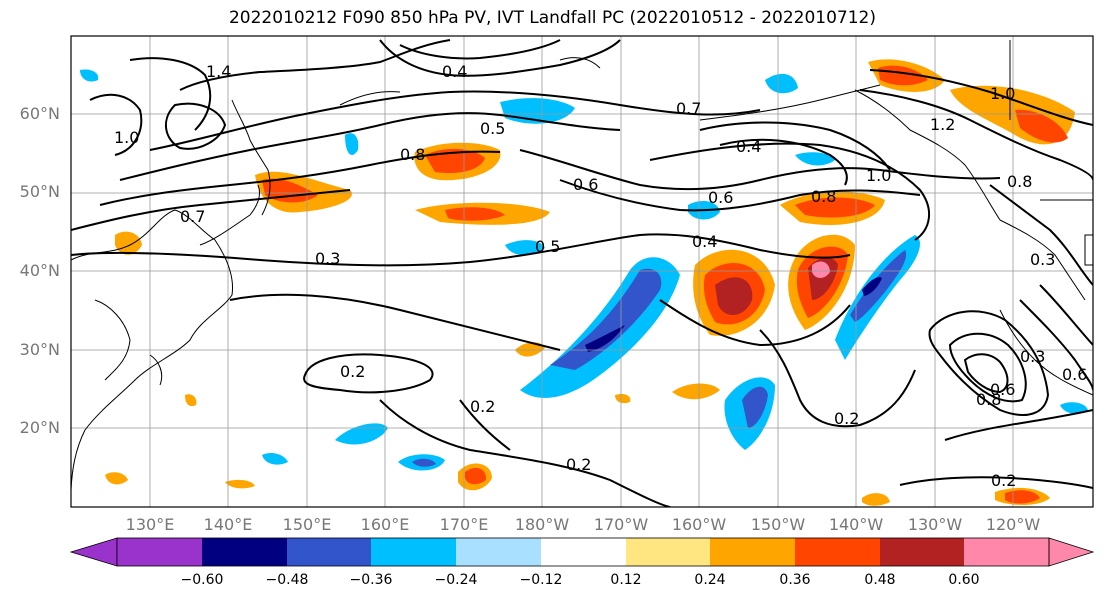 The height and width of the screenshot is (601, 1105). I want to click on lat-label: 60°N, so click(39, 113).